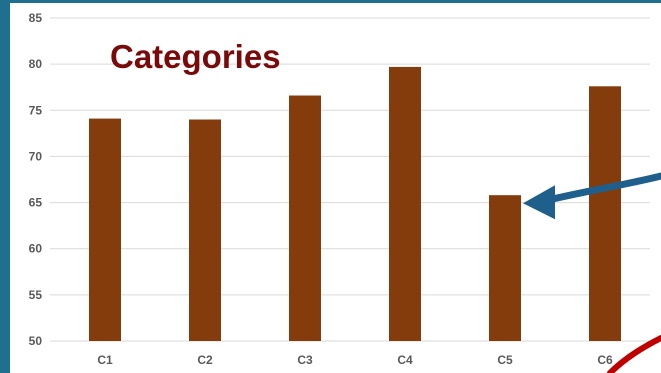  What do you see at coordinates (36, 18) in the screenshot?
I see `y-tick-label: 85` at bounding box center [36, 18].